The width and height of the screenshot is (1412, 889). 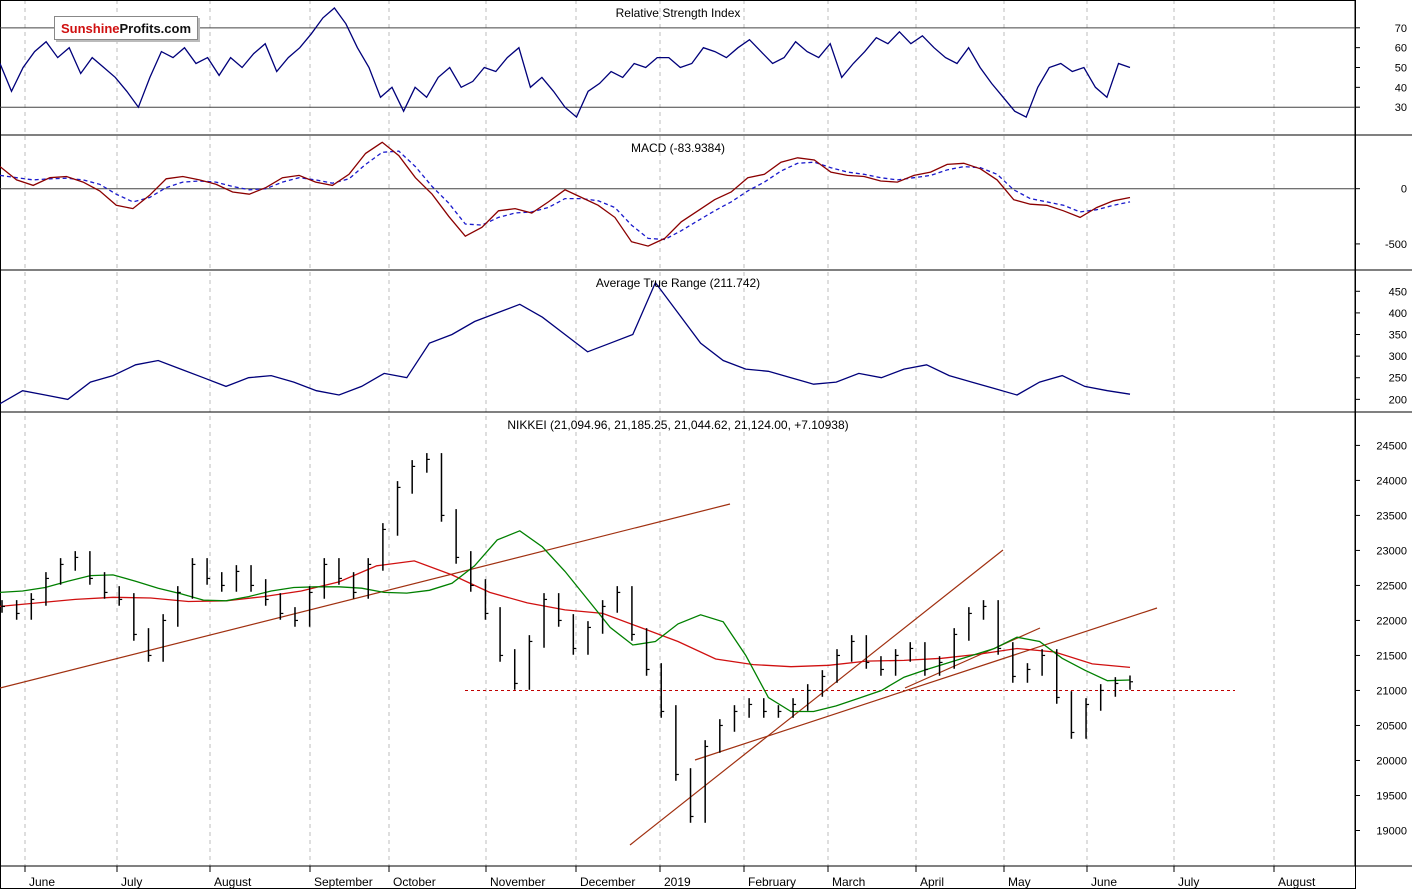 What do you see at coordinates (1391, 481) in the screenshot?
I see `y-tick-label: 24000` at bounding box center [1391, 481].